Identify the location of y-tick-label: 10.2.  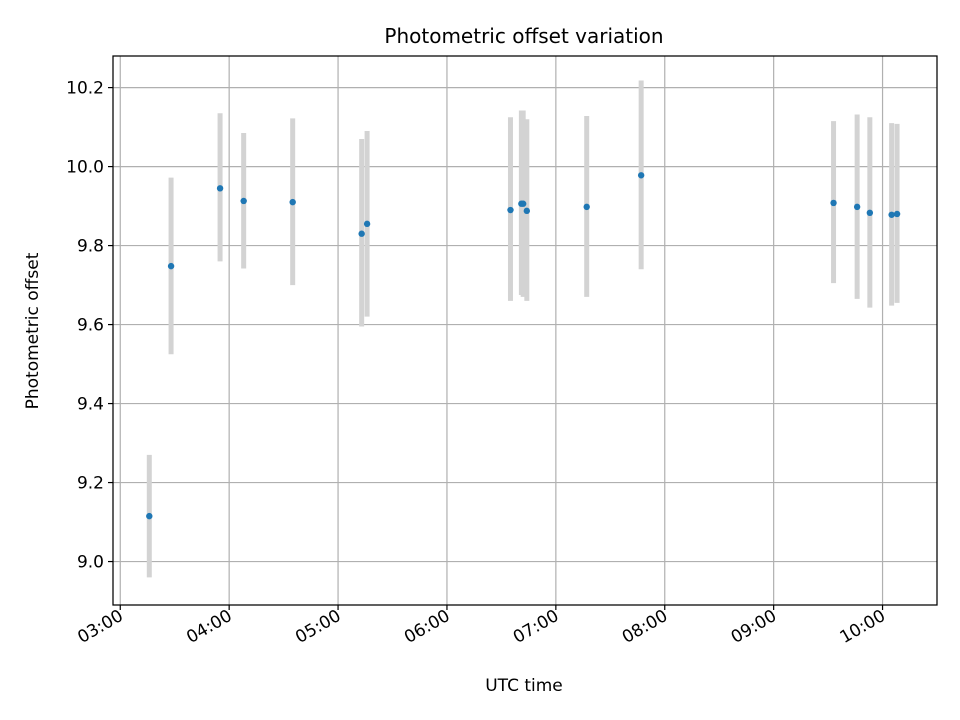
(85, 89).